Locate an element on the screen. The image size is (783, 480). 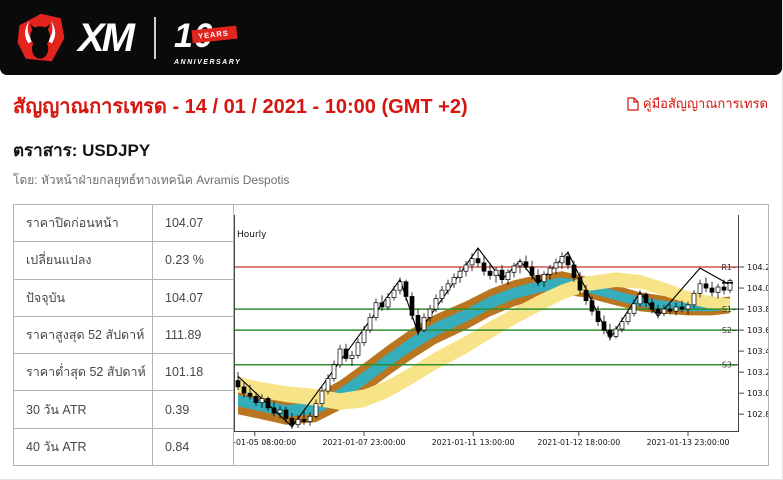
anniversary-label: ANNIVERSARY is located at coordinates (208, 62).